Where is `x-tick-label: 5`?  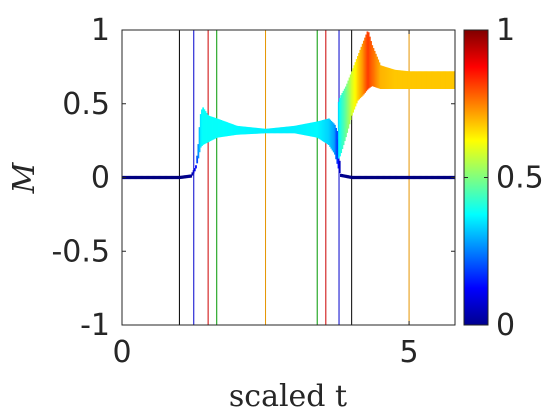
x-tick-label: 5 is located at coordinates (409, 352).